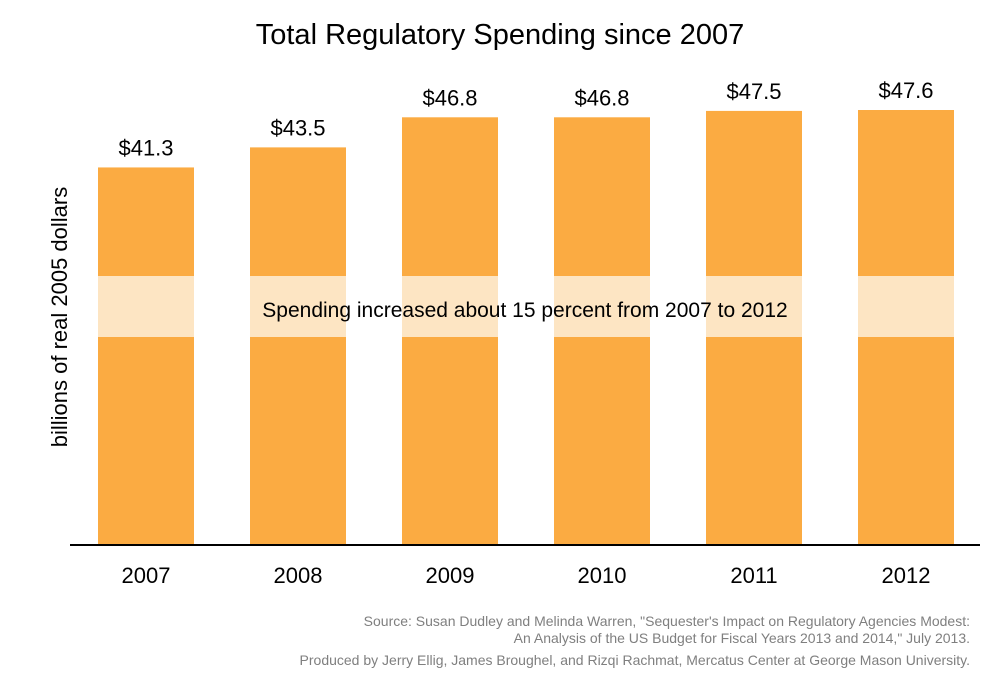  I want to click on data-label-2011: $47.5, so click(753, 91).